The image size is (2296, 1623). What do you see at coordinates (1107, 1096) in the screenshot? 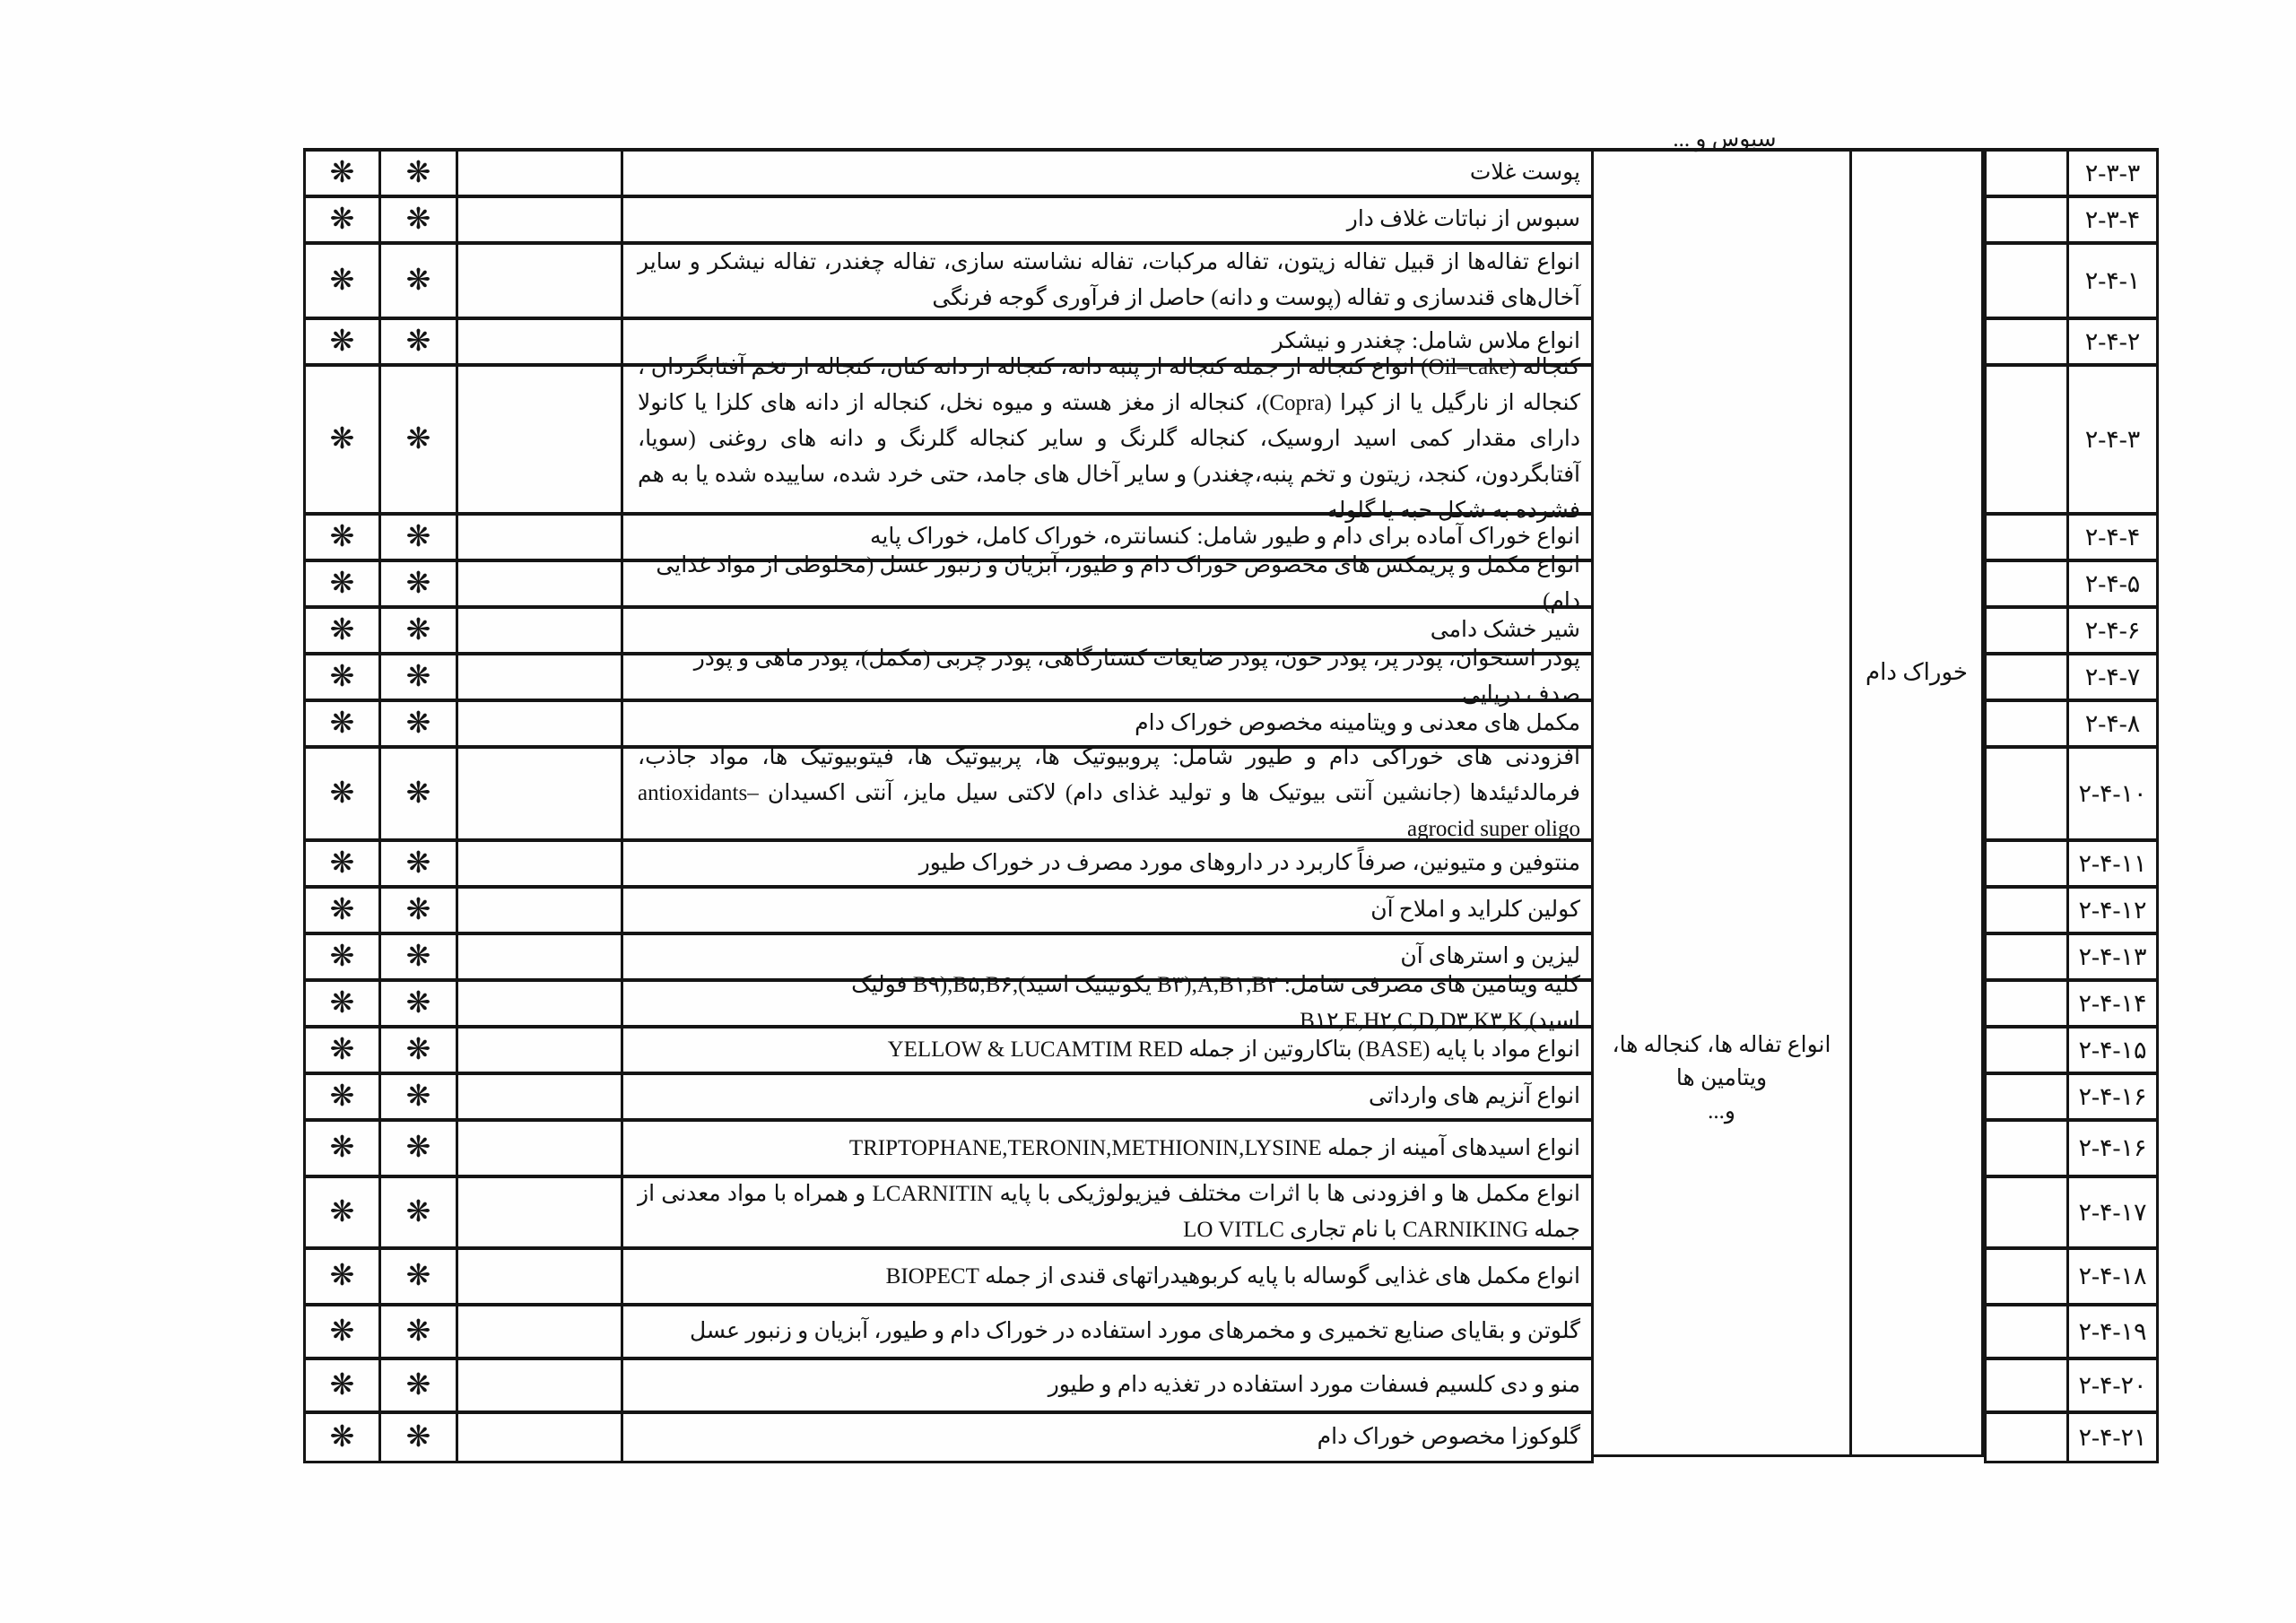
I see `description-cell: انواع آنزیم های وارداتی` at bounding box center [1107, 1096].